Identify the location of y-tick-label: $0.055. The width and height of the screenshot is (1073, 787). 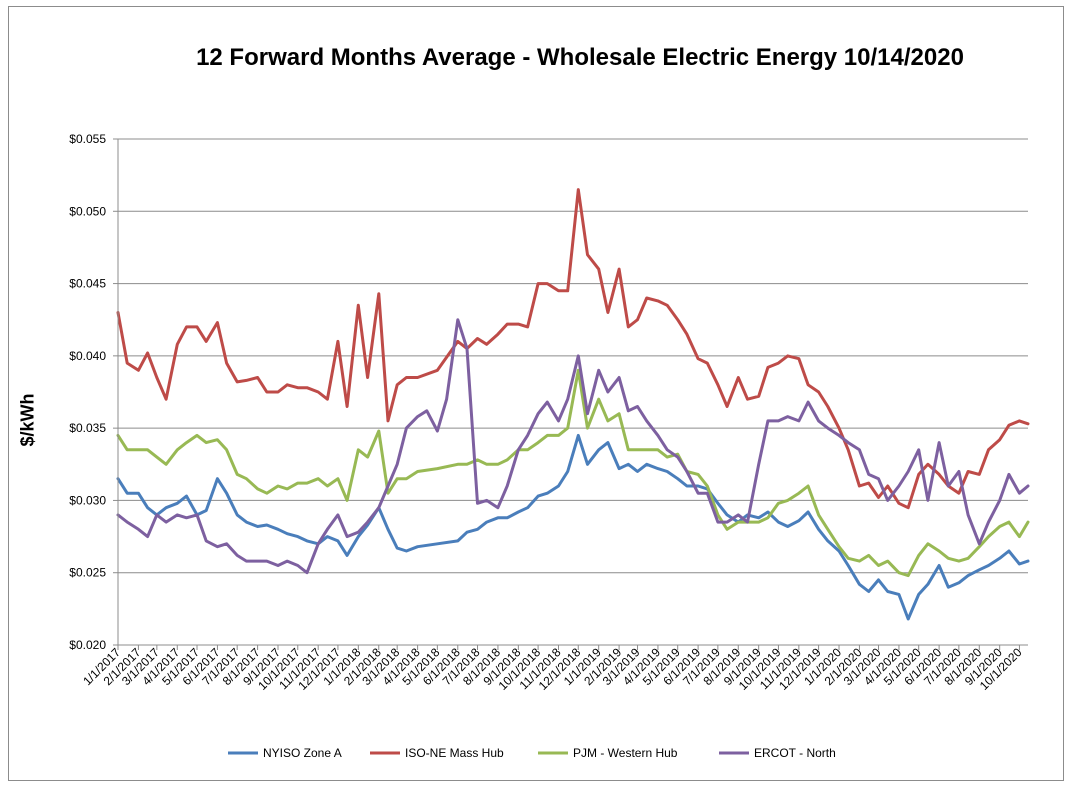
(87, 139).